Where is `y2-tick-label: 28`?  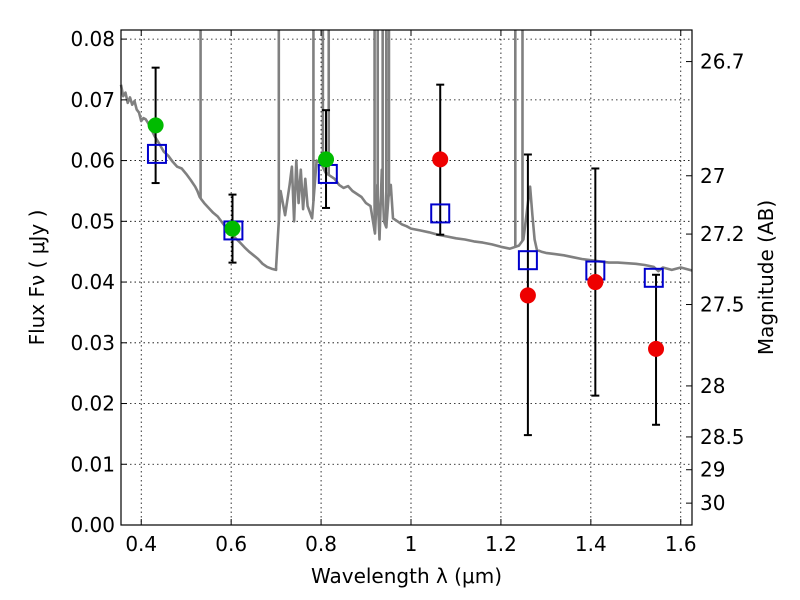 y2-tick-label: 28 is located at coordinates (712, 386).